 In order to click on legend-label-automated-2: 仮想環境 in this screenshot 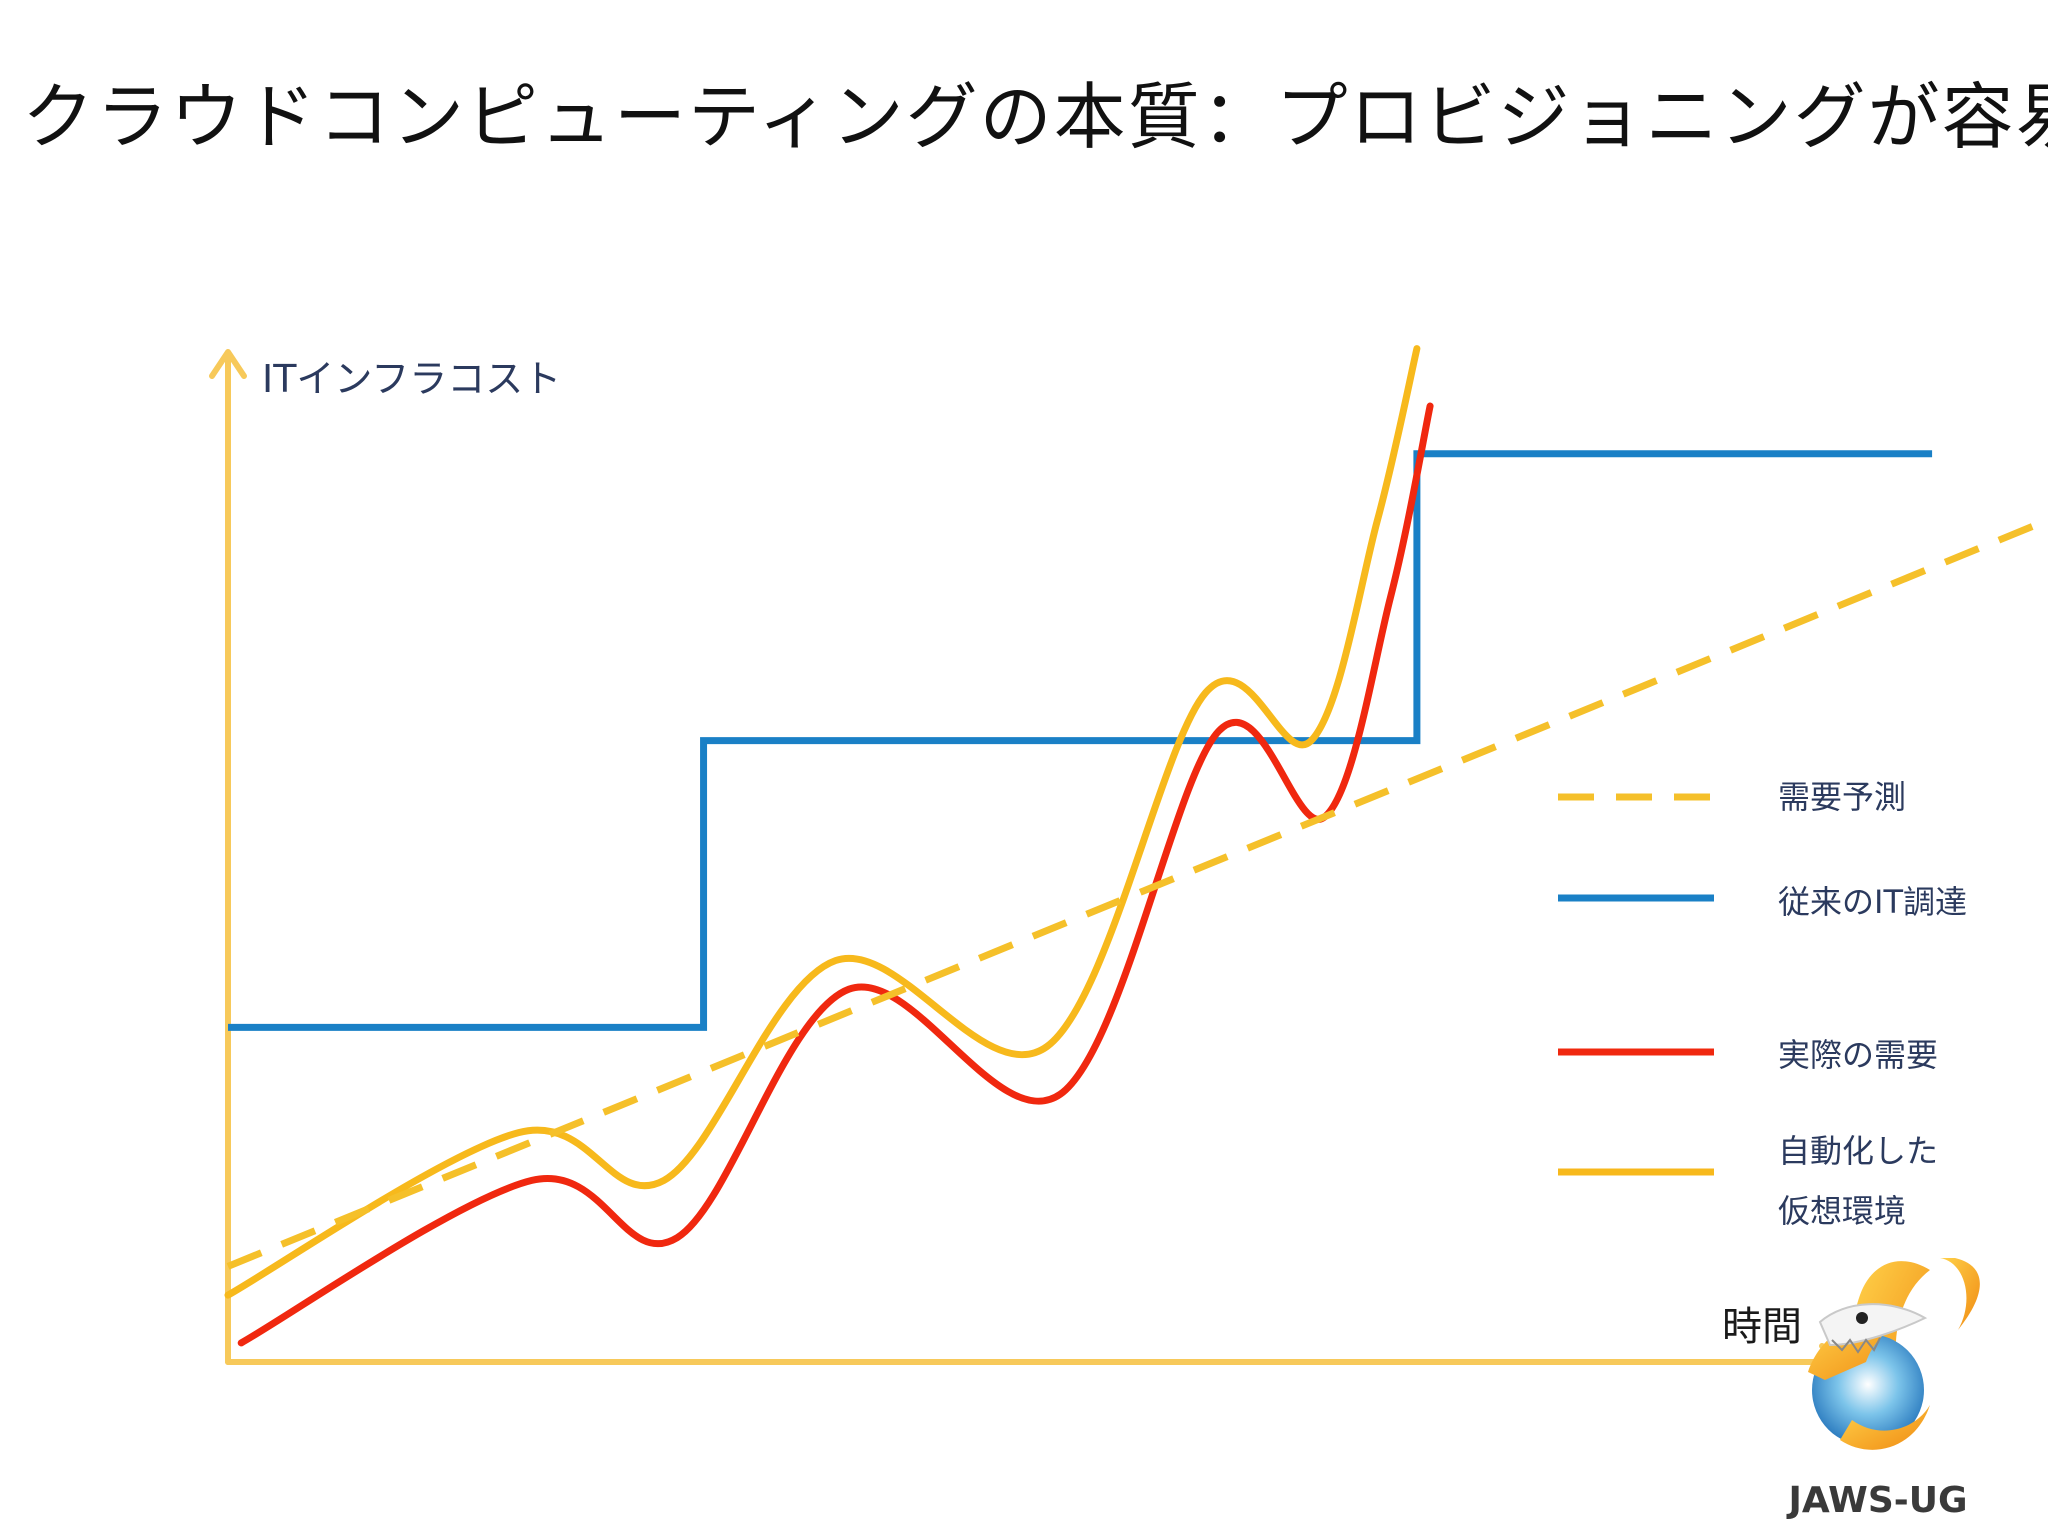, I will do `click(1842, 1211)`.